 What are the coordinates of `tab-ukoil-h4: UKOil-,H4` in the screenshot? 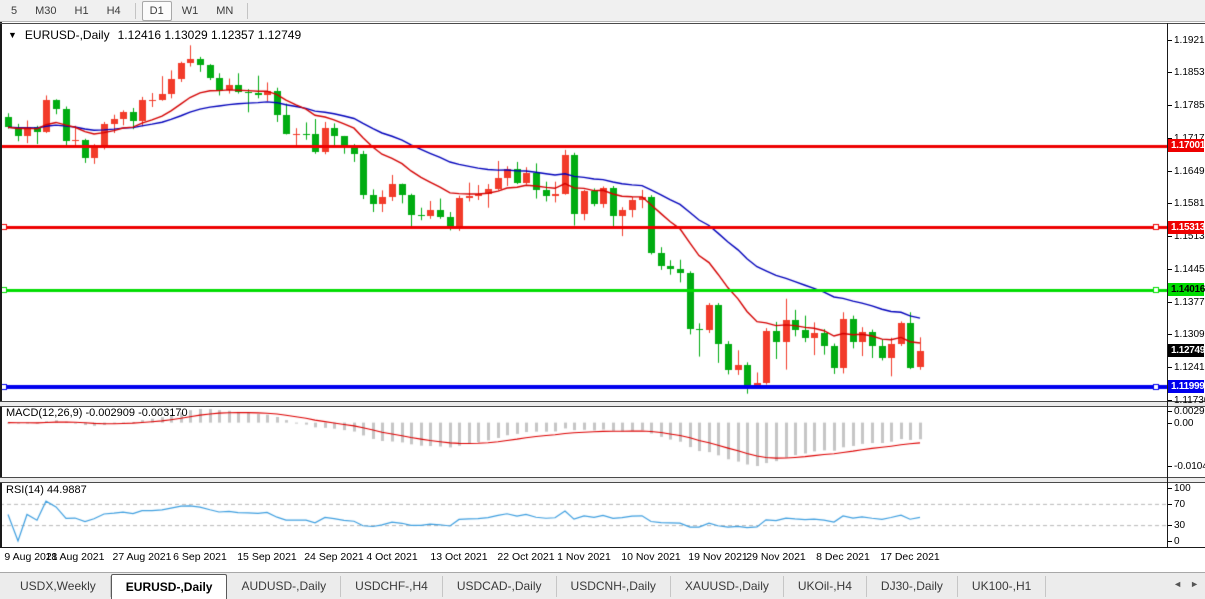 It's located at (825, 586).